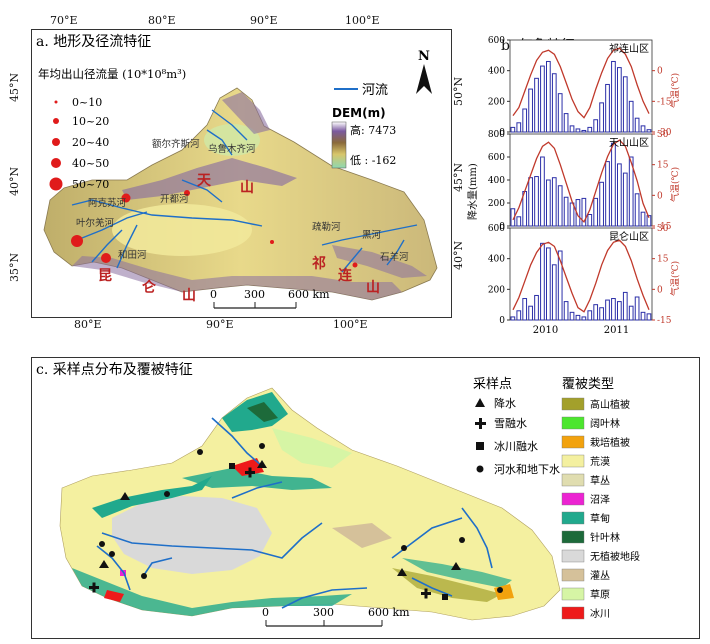 The width and height of the screenshot is (710, 644). Describe the element at coordinates (615, 556) in the screenshot. I see `cover-label: 无植被地段` at that location.